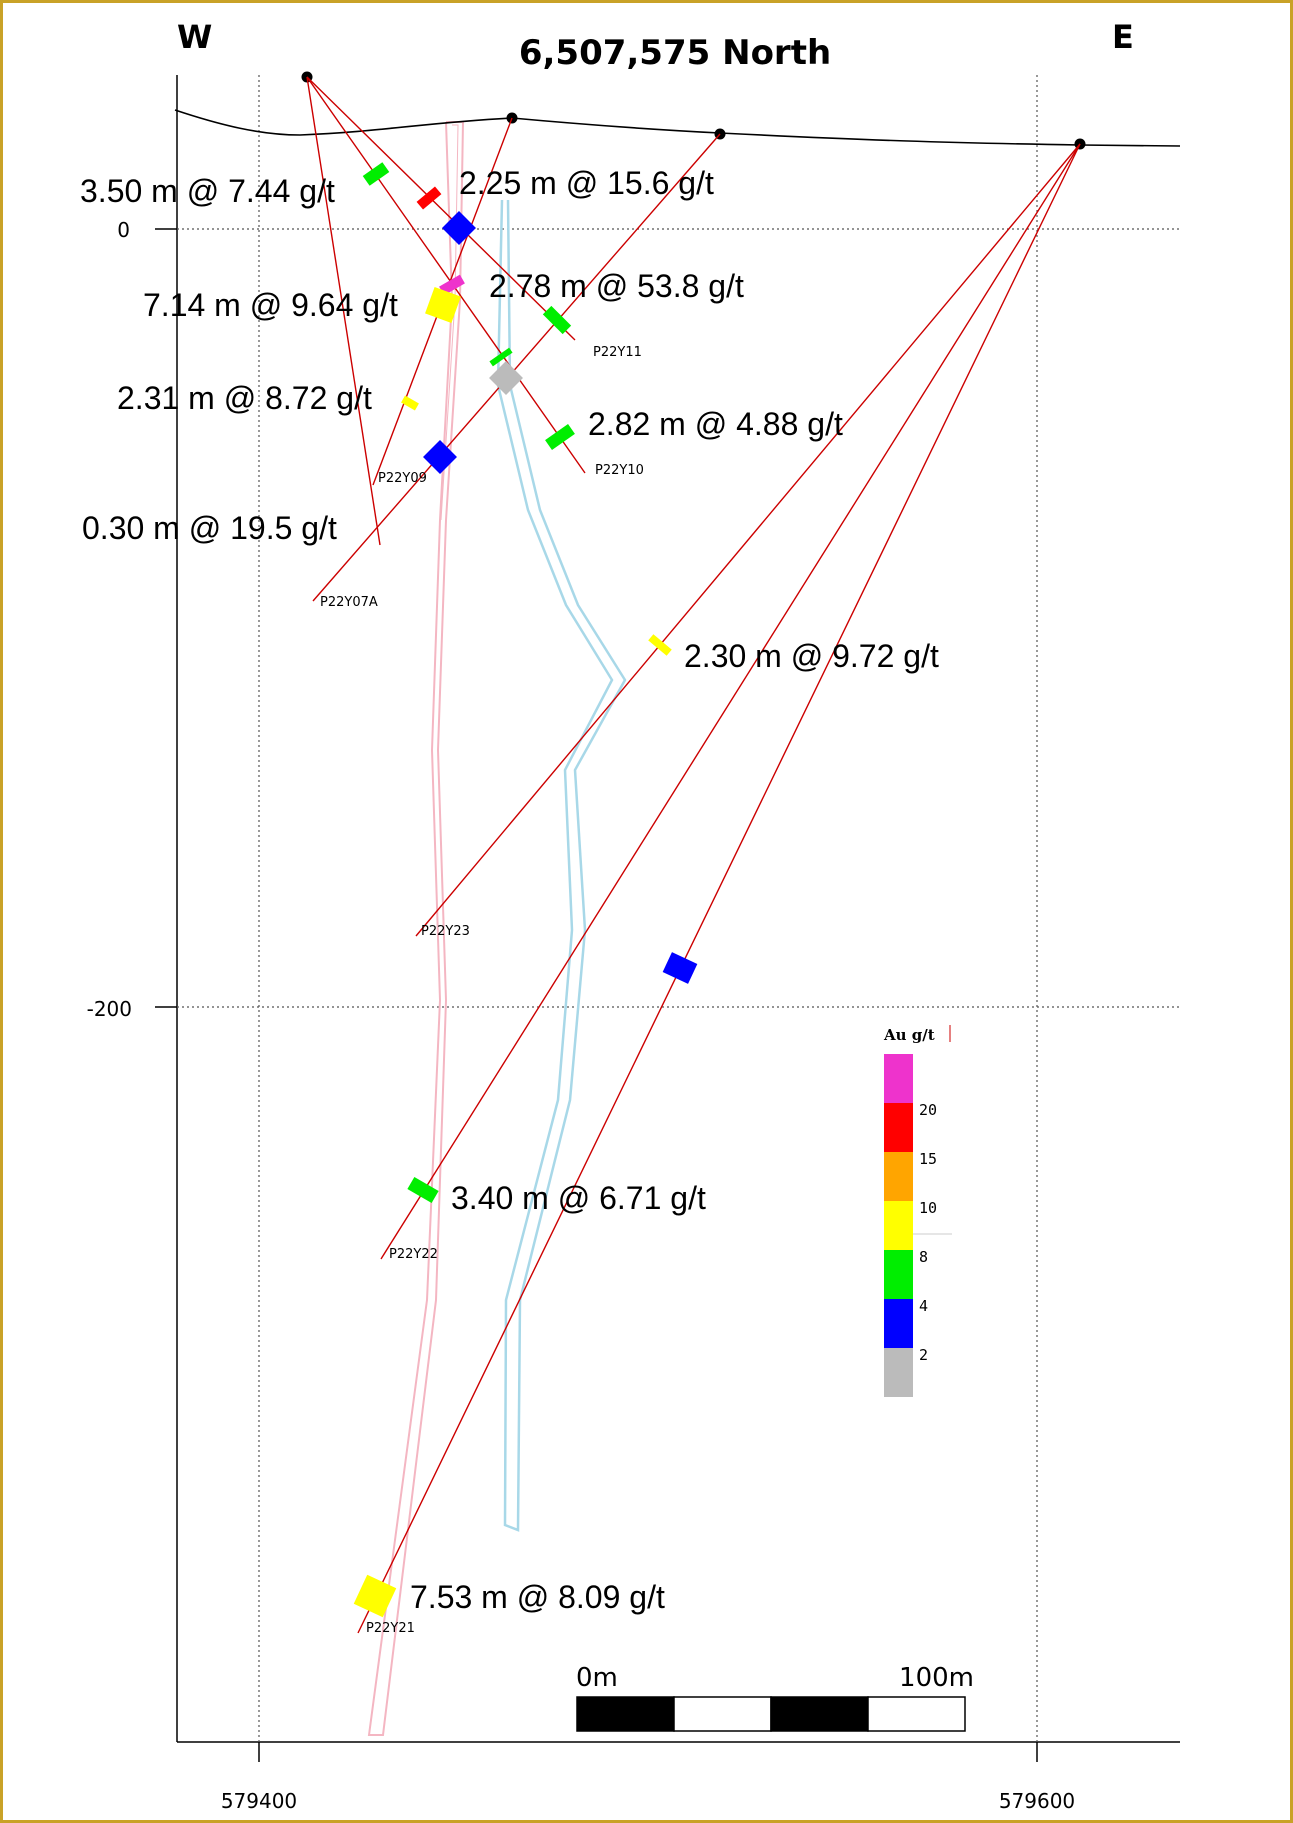 The width and height of the screenshot is (1293, 1823). I want to click on intercept-label: 2.78 m @ 53.8 g/t, so click(616, 286).